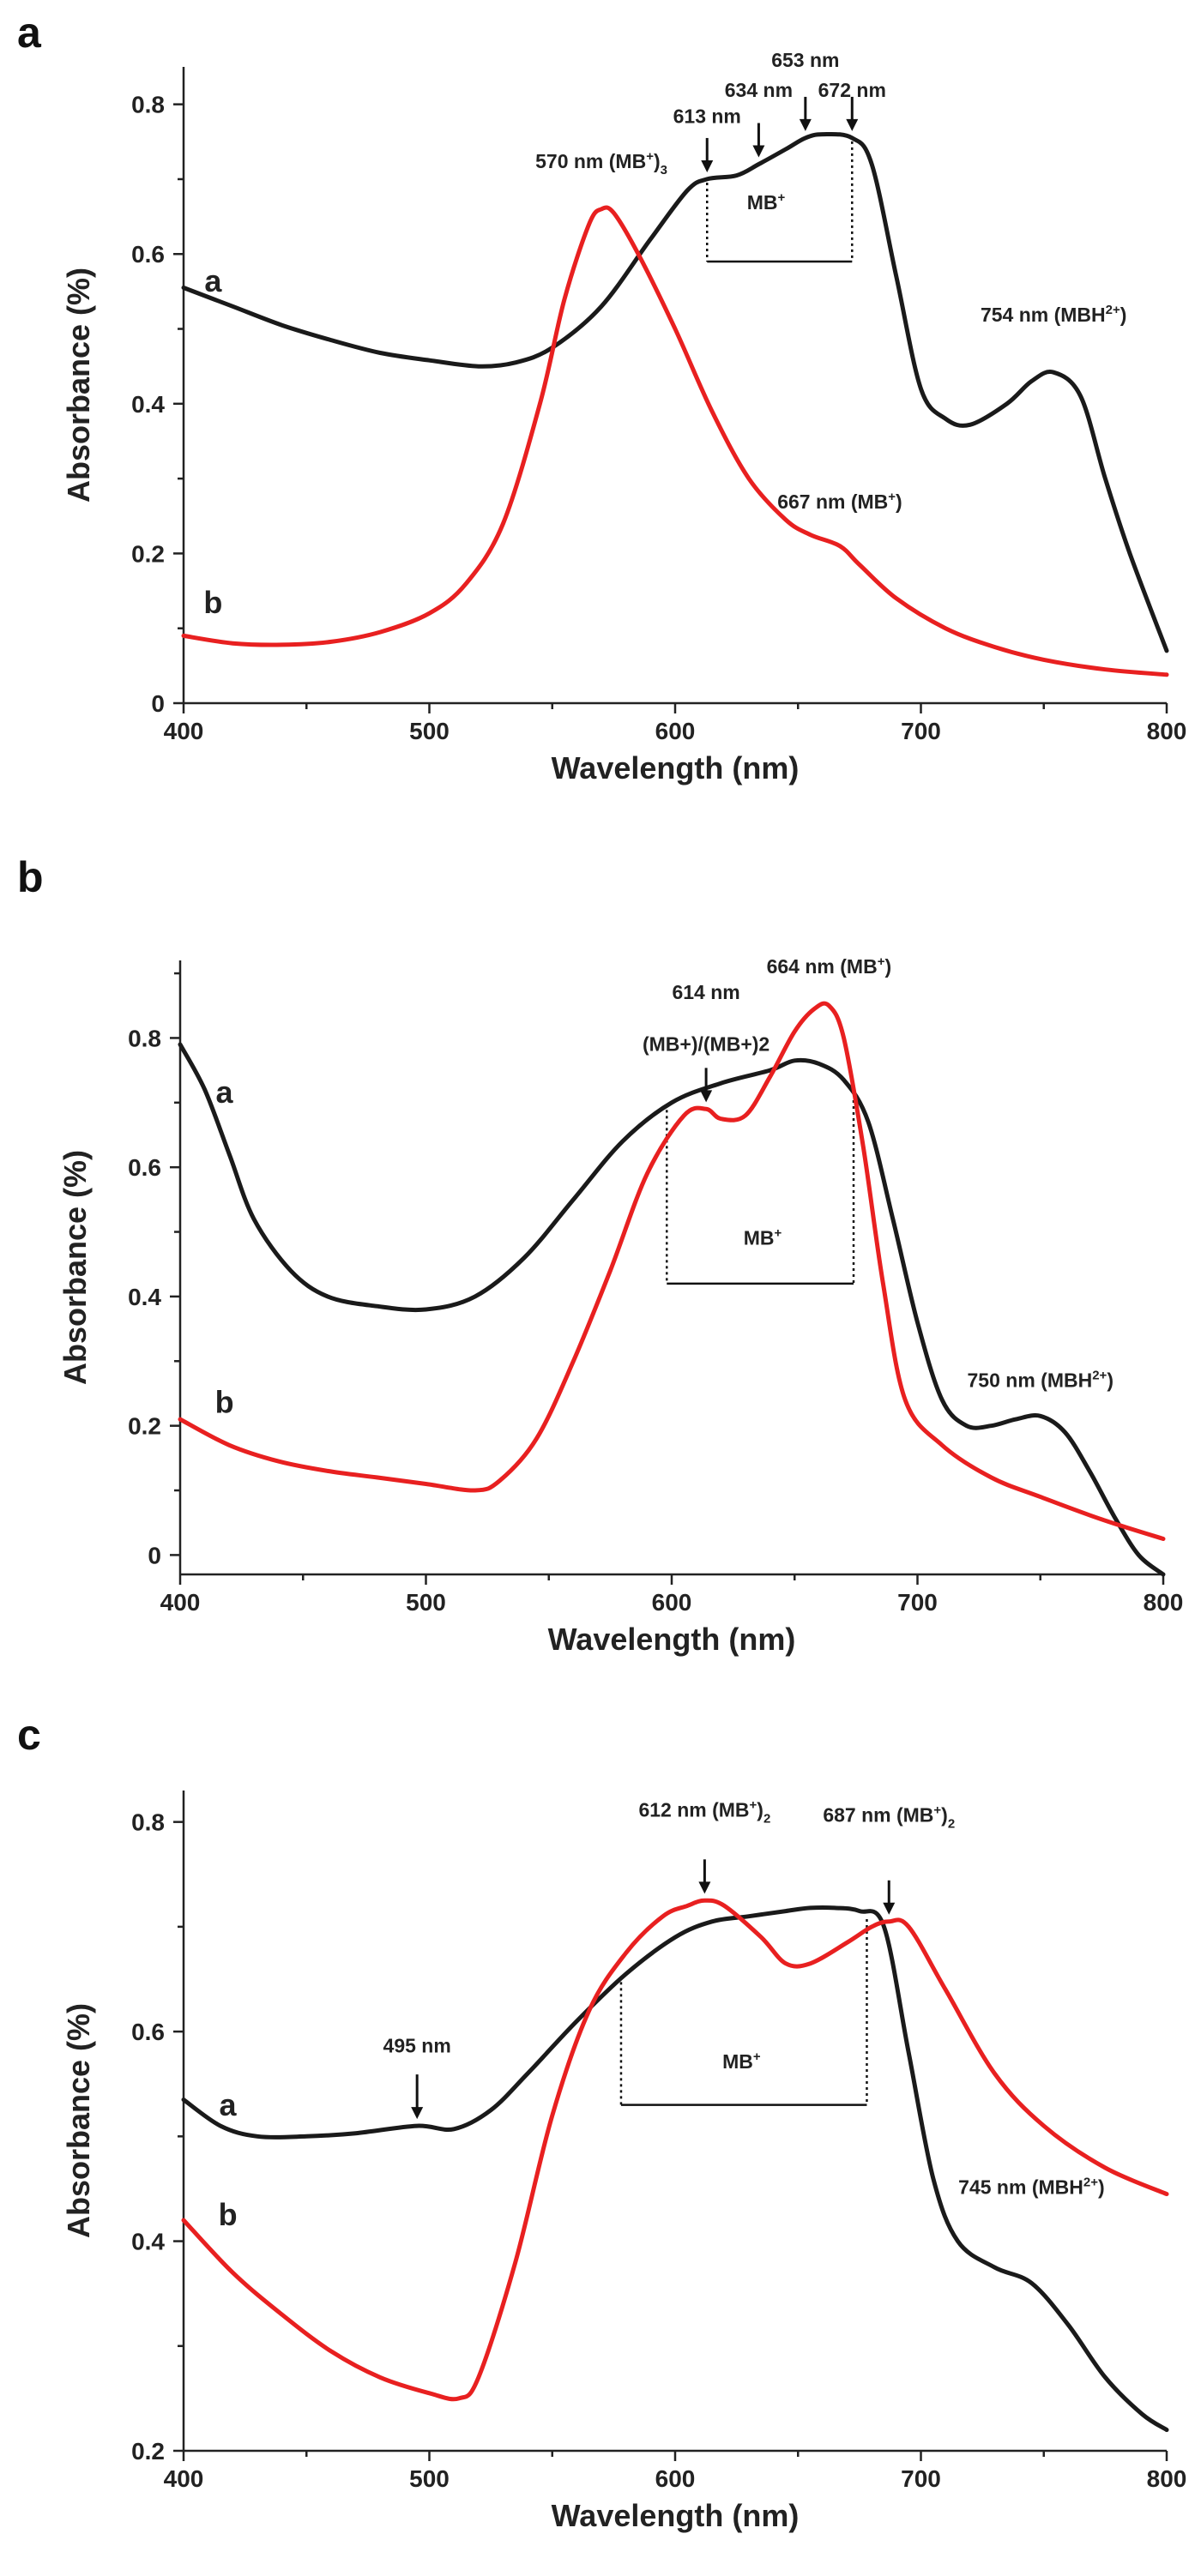  Describe the element at coordinates (664, 170) in the screenshot. I see `annotation-4-sub: 3` at that location.